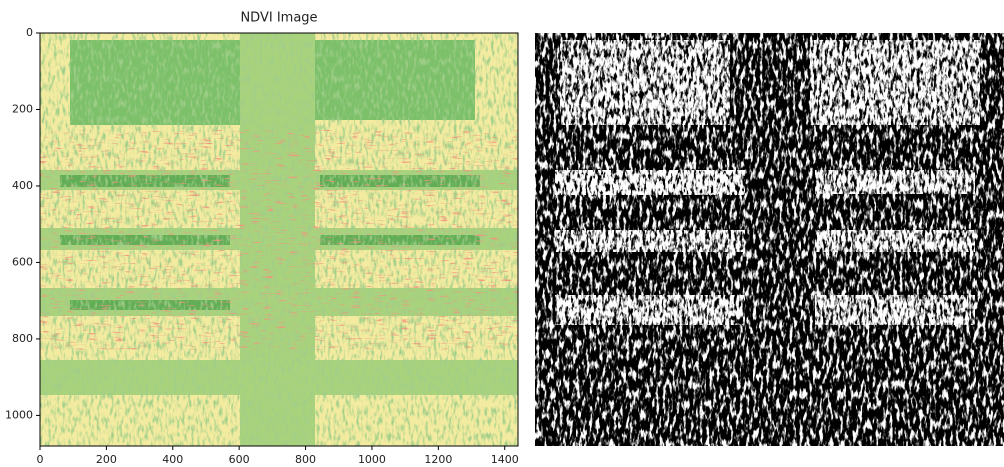 Image resolution: width=1004 pixels, height=467 pixels. I want to click on x-tick-label: 600, so click(239, 459).